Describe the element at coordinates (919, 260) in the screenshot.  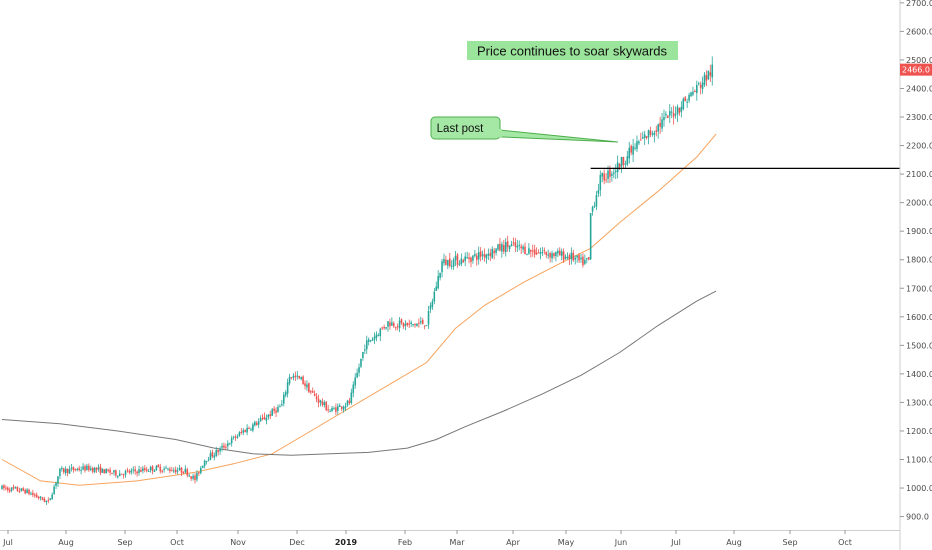
I see `y-tick-label: 1800.0` at that location.